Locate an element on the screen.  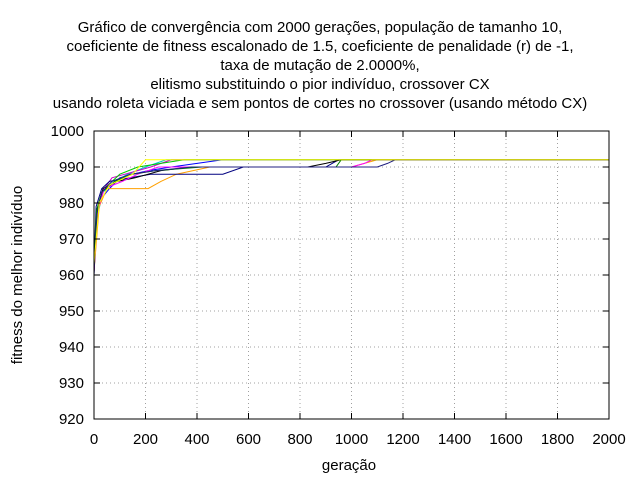
x-tick-label: 800 is located at coordinates (299, 439).